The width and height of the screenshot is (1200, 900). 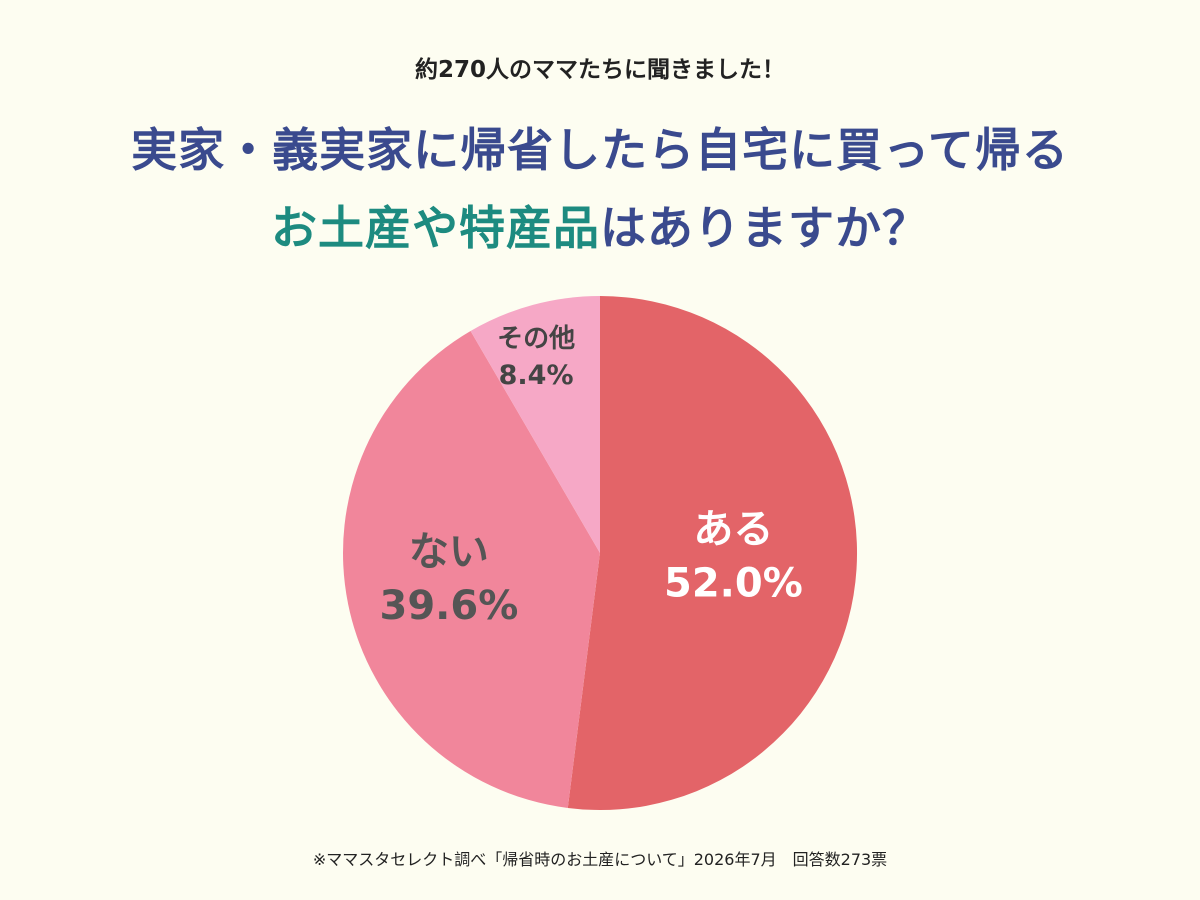 What do you see at coordinates (600, 859) in the screenshot?
I see `source-footnote: ※ママスタセレクト調べ「帰省時のお土産について」2026年7月 回答数273票` at bounding box center [600, 859].